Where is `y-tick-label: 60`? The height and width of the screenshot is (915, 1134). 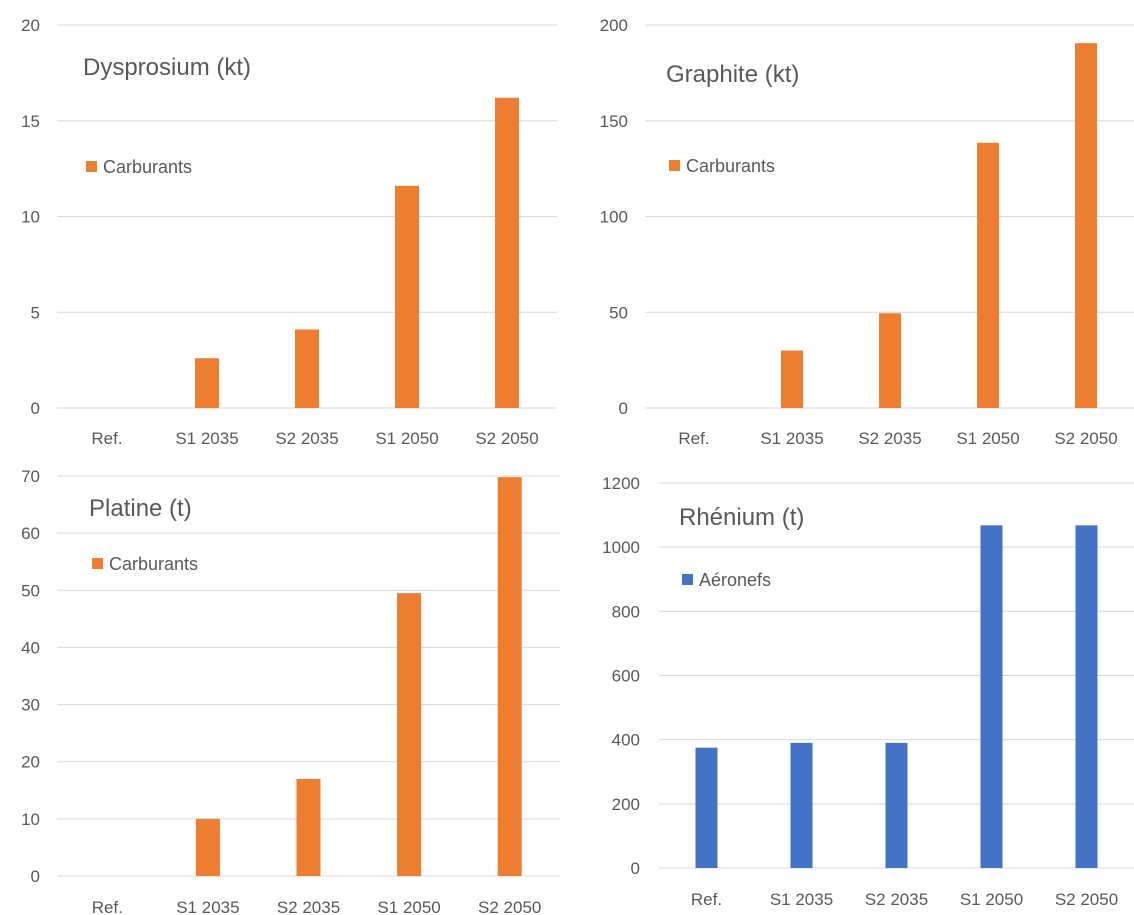 y-tick-label: 60 is located at coordinates (30, 533).